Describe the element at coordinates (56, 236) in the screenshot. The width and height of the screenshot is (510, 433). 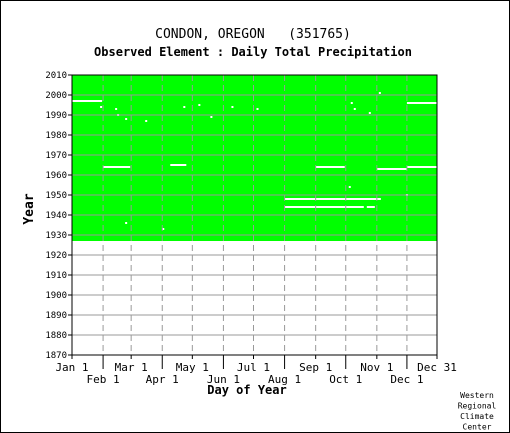
I see `y-tick-label: 1930` at that location.